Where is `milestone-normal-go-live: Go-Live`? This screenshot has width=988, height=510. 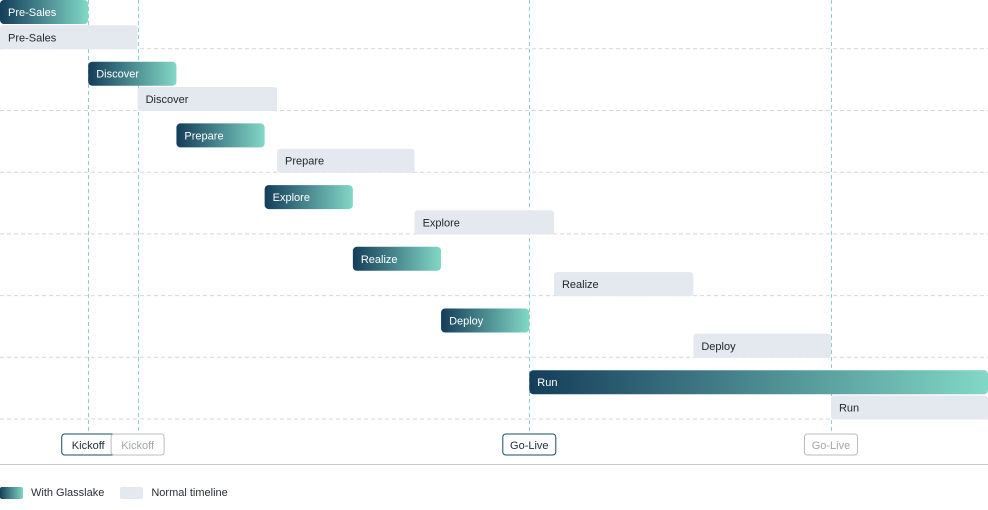
milestone-normal-go-live: Go-Live is located at coordinates (830, 444).